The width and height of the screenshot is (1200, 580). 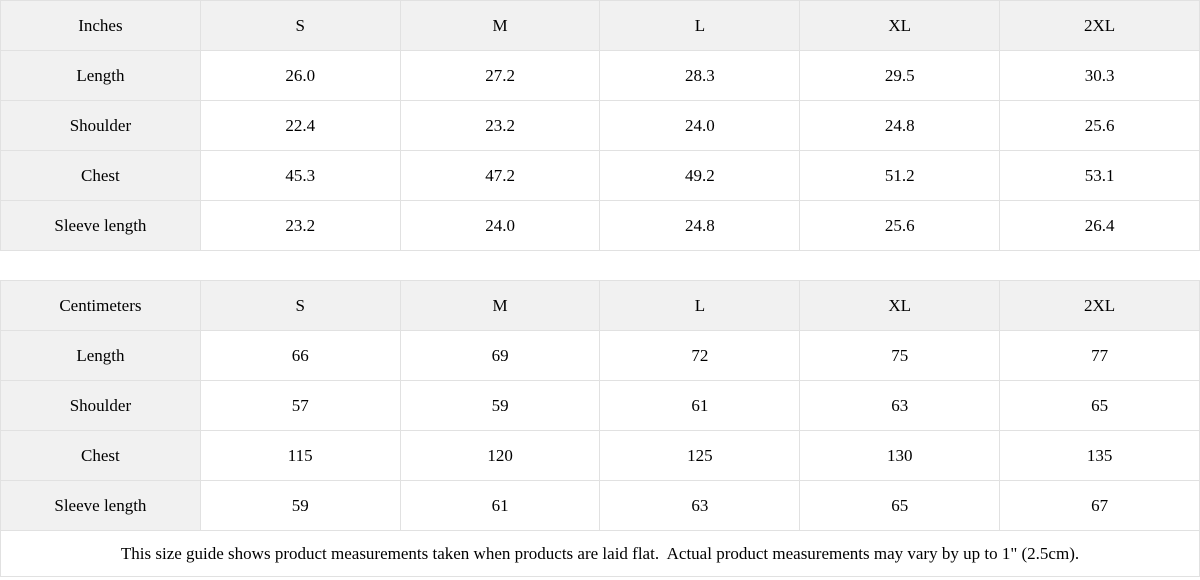 I want to click on table-row-chest-in: Chest 45.3 47.2 49.2 51.2 53.1, so click(x=600, y=175).